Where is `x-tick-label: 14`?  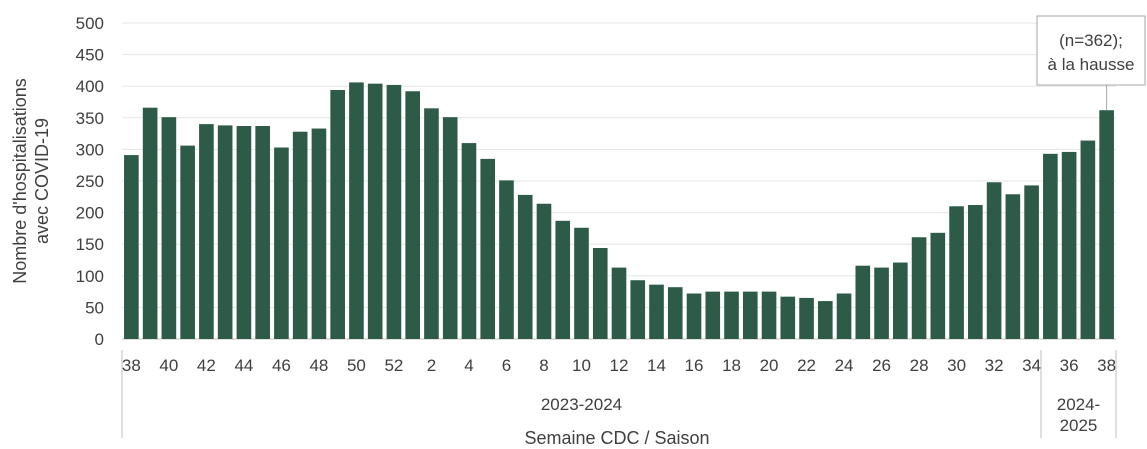 x-tick-label: 14 is located at coordinates (656, 365).